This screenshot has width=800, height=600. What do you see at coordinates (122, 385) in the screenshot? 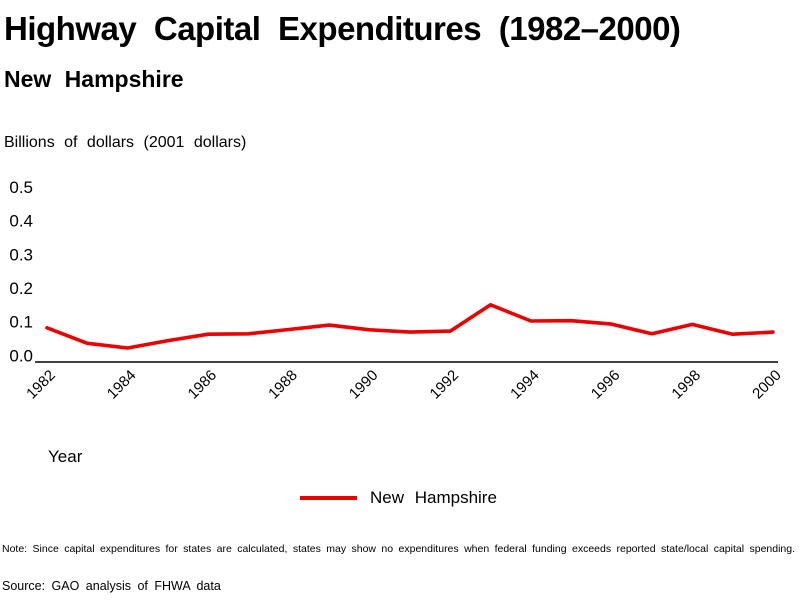
I see `x-tick-label: 1984` at bounding box center [122, 385].